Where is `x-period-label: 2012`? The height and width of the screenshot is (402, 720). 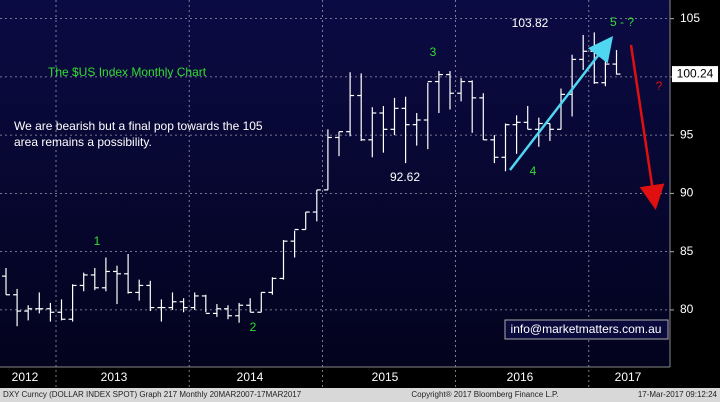 x-period-label: 2012 is located at coordinates (25, 377).